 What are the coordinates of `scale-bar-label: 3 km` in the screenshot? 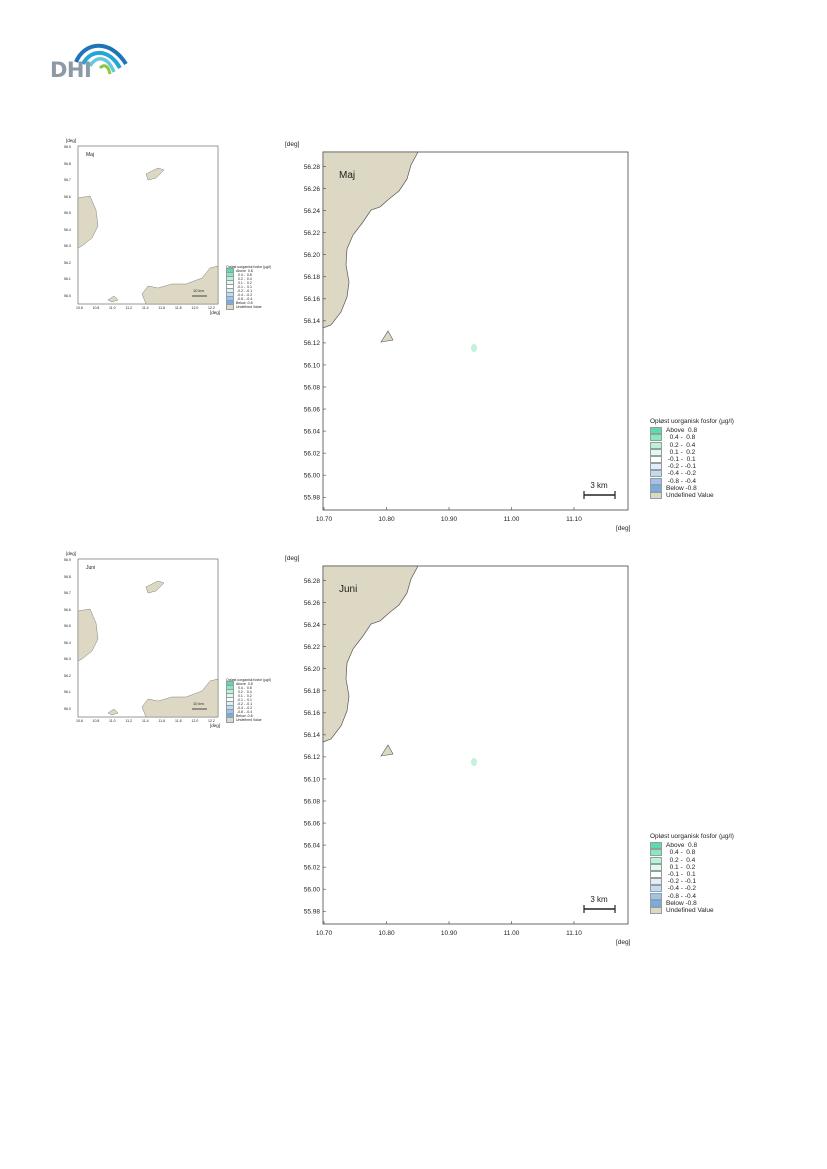 It's located at (599, 899).